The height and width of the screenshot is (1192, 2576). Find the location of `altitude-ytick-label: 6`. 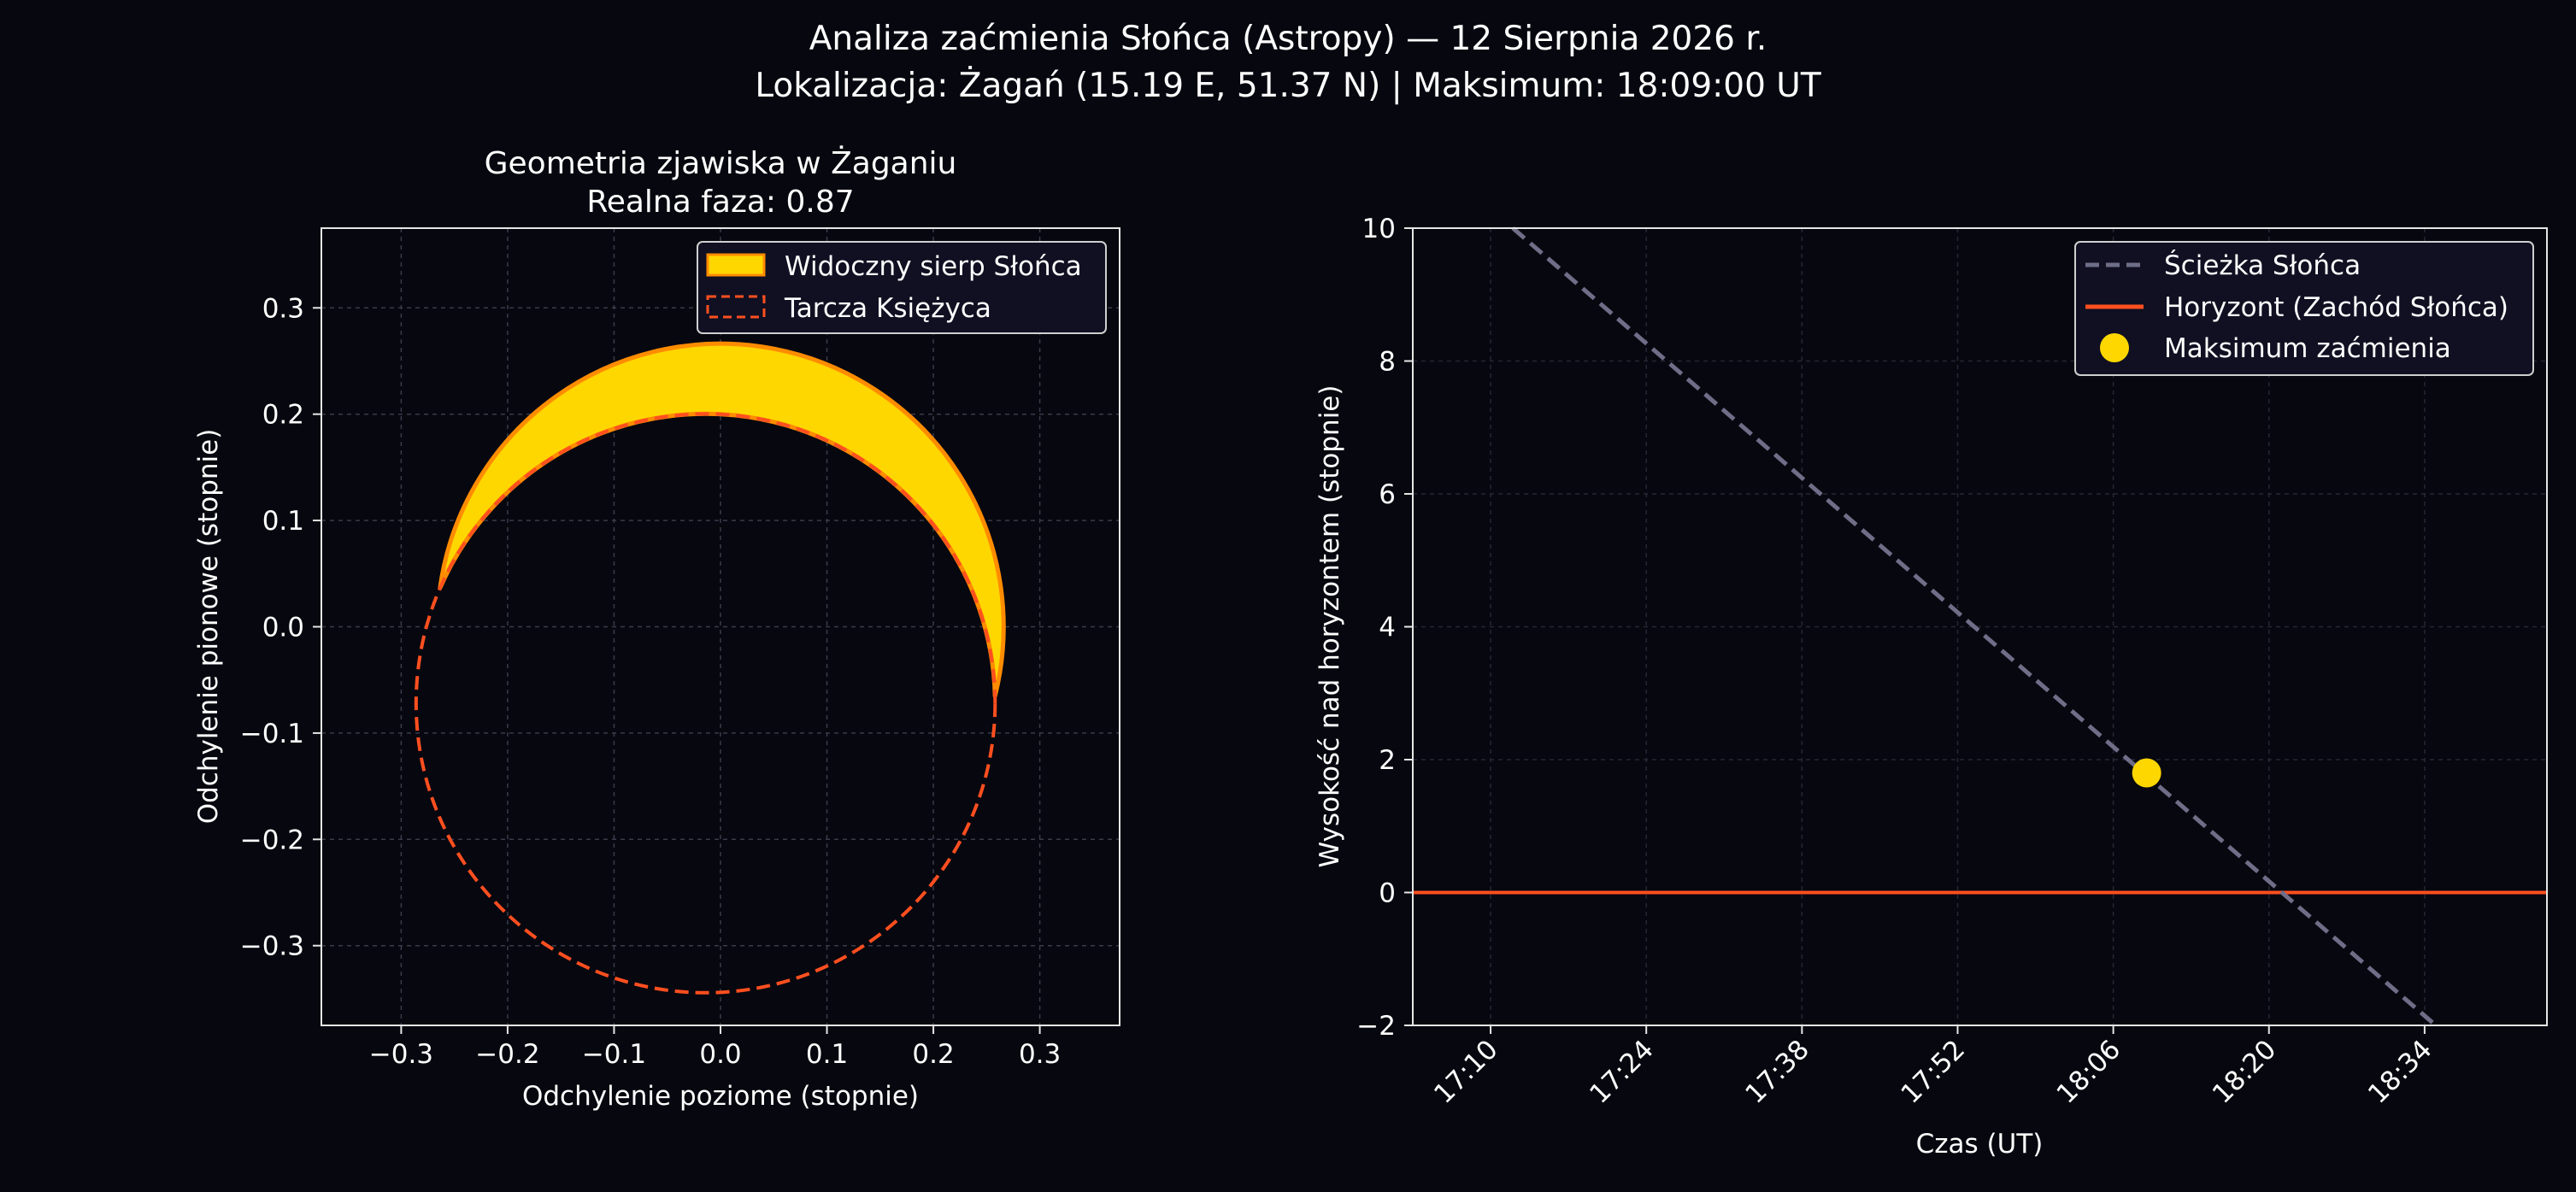

altitude-ytick-label: 6 is located at coordinates (1387, 494).